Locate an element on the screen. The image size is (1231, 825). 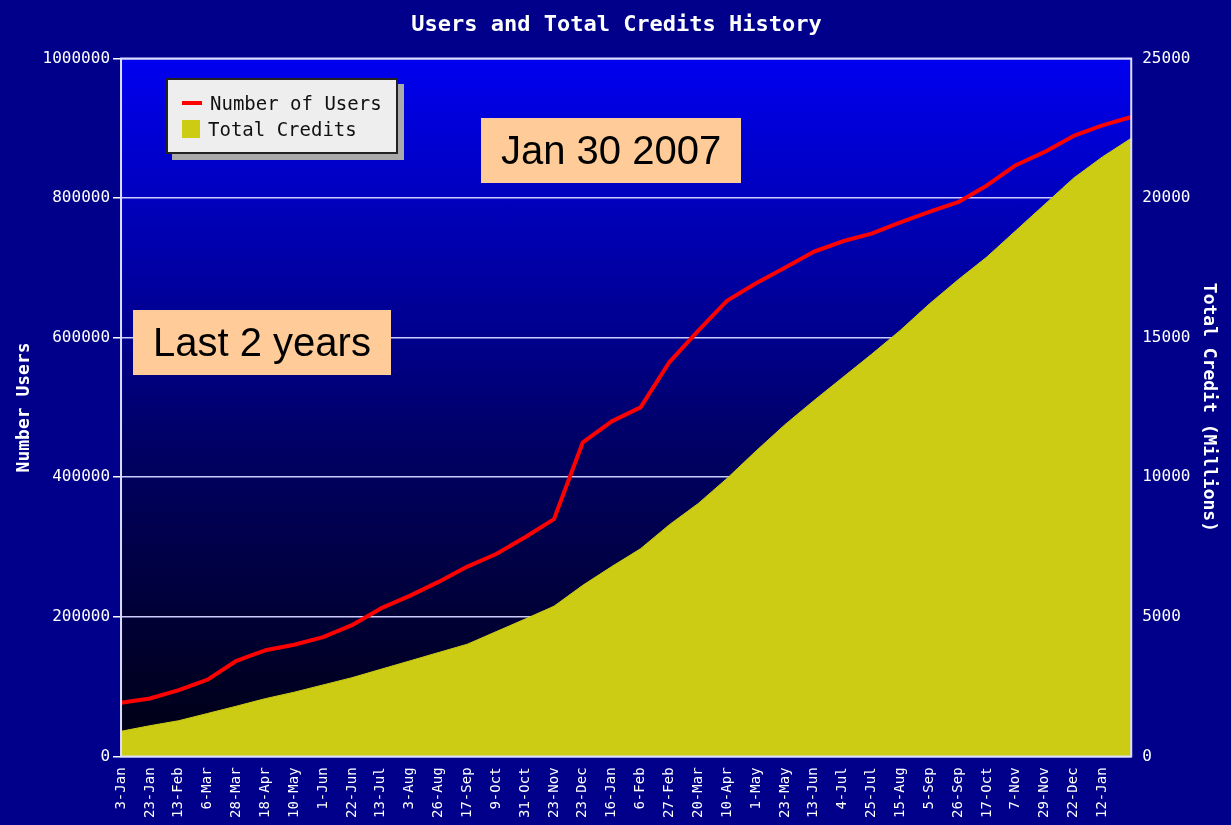
y-tick-label: 600000 is located at coordinates (81, 336).